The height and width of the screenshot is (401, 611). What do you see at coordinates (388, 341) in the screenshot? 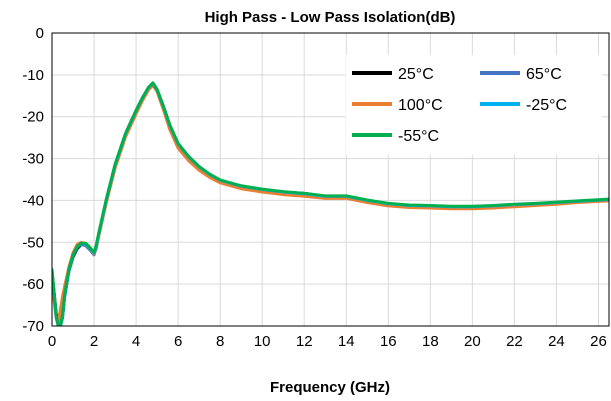
I see `x-tick-label: 16` at bounding box center [388, 341].